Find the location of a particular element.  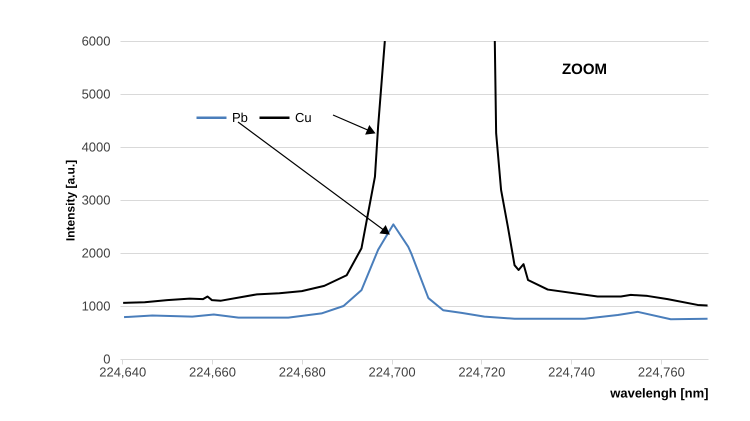

legend-label: Pb is located at coordinates (240, 117).